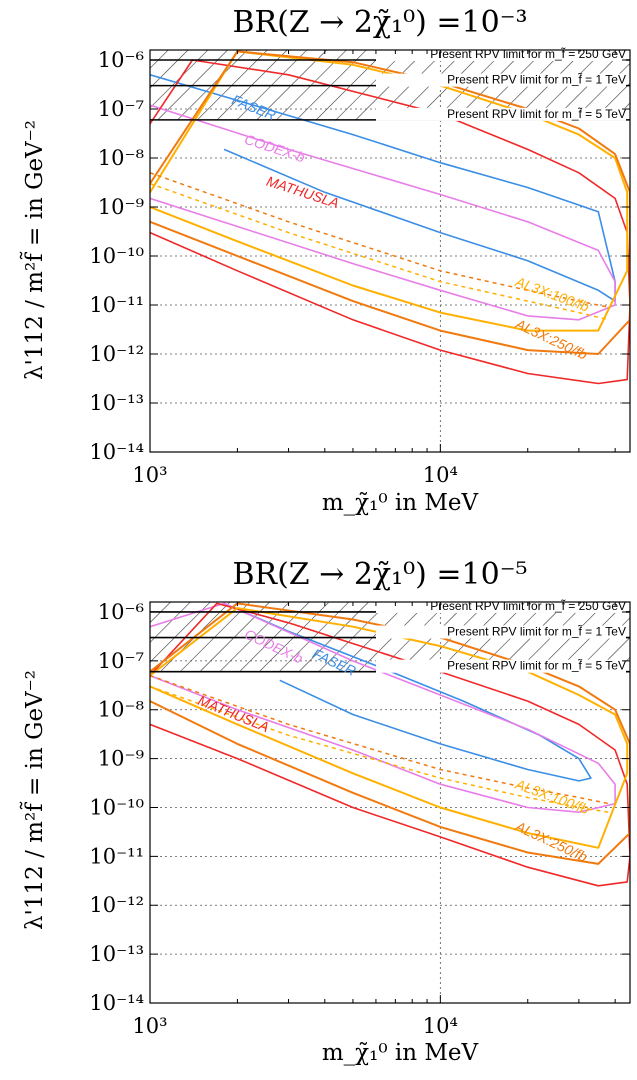 The width and height of the screenshot is (637, 1080). Describe the element at coordinates (303, 192) in the screenshot. I see `annotation-mathusla: MATHUSLA` at that location.